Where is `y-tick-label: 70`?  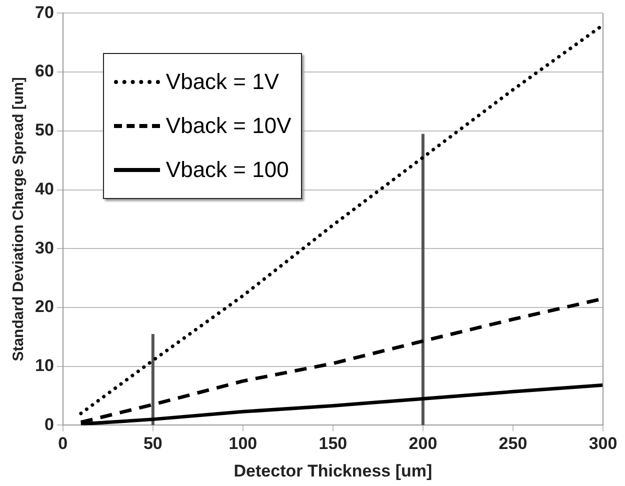
y-tick-label: 70 is located at coordinates (44, 12).